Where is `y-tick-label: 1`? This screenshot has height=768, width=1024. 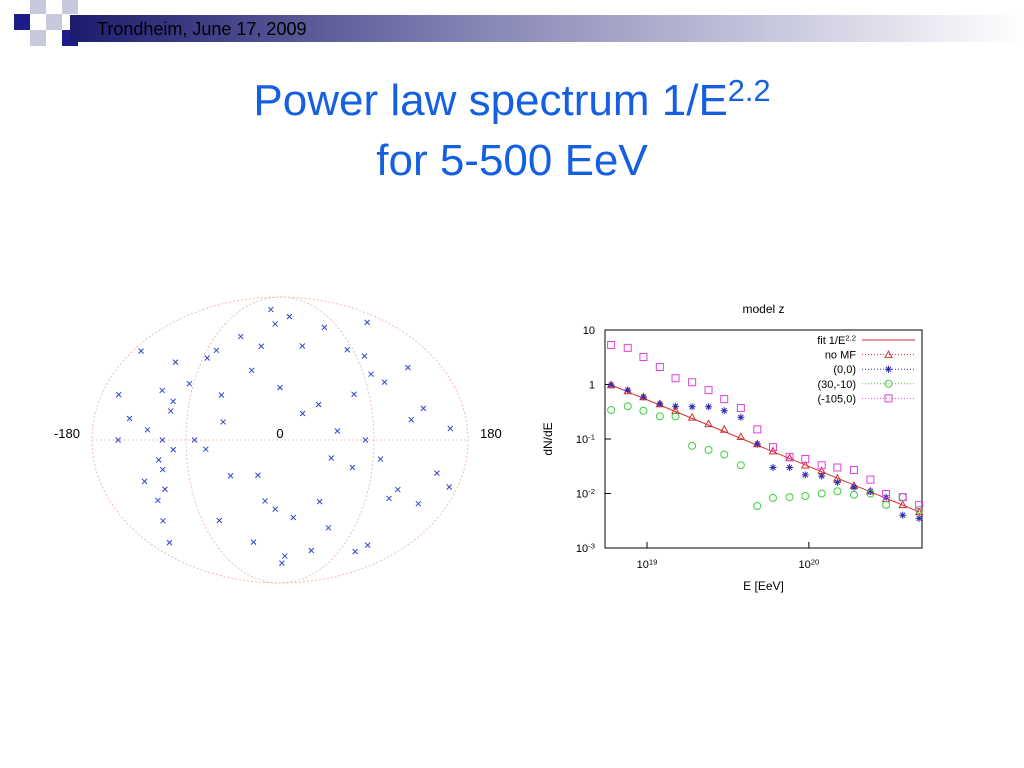 y-tick-label: 1 is located at coordinates (592, 386).